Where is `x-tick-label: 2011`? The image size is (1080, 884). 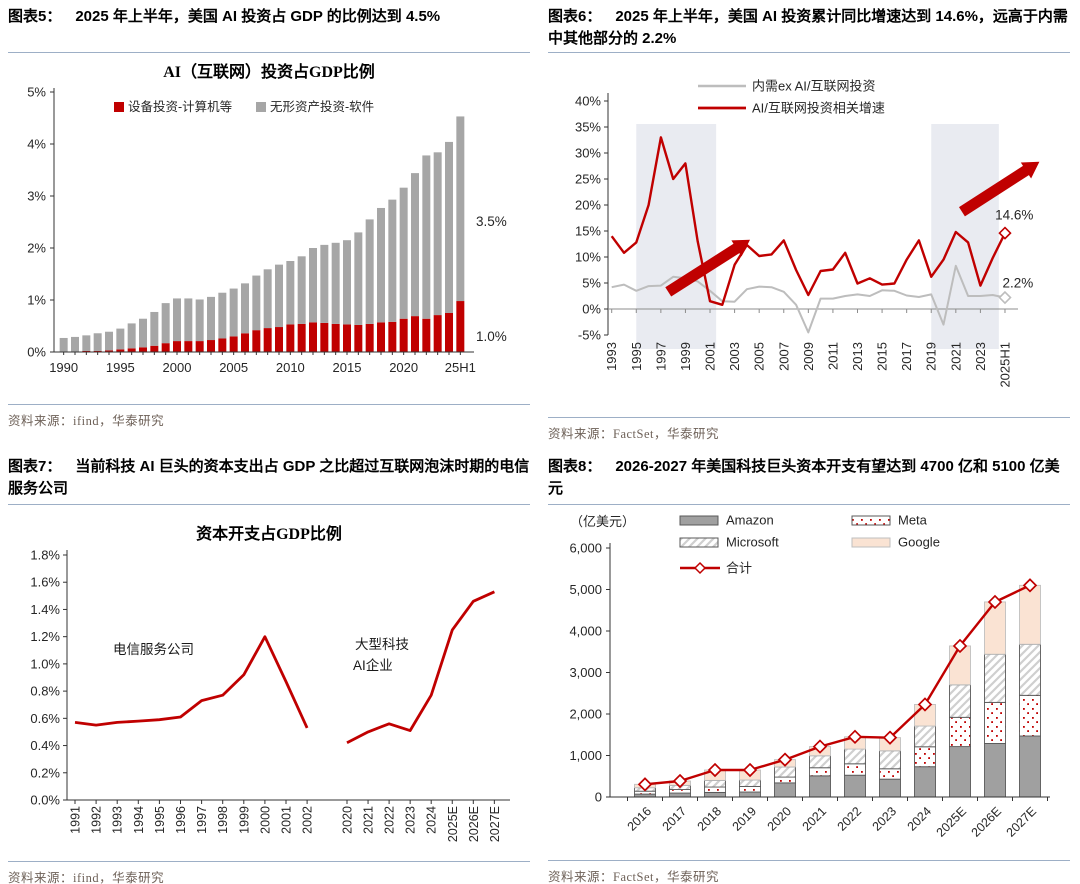
x-tick-label: 2011 is located at coordinates (832, 356).